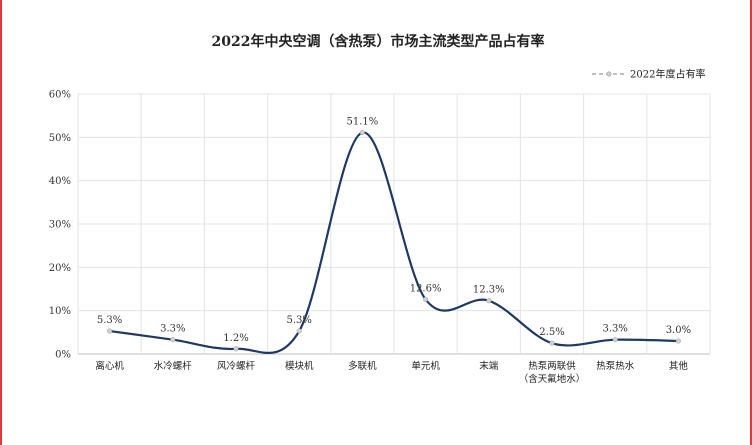 The width and height of the screenshot is (752, 445). Describe the element at coordinates (391, 372) in the screenshot. I see `x-axis: 离心机 水冷螺杆 风冷螺杆 模块机 多联机 单元机 末端 热泵两联供（含天氟地水） 热泵热水 其他` at that location.